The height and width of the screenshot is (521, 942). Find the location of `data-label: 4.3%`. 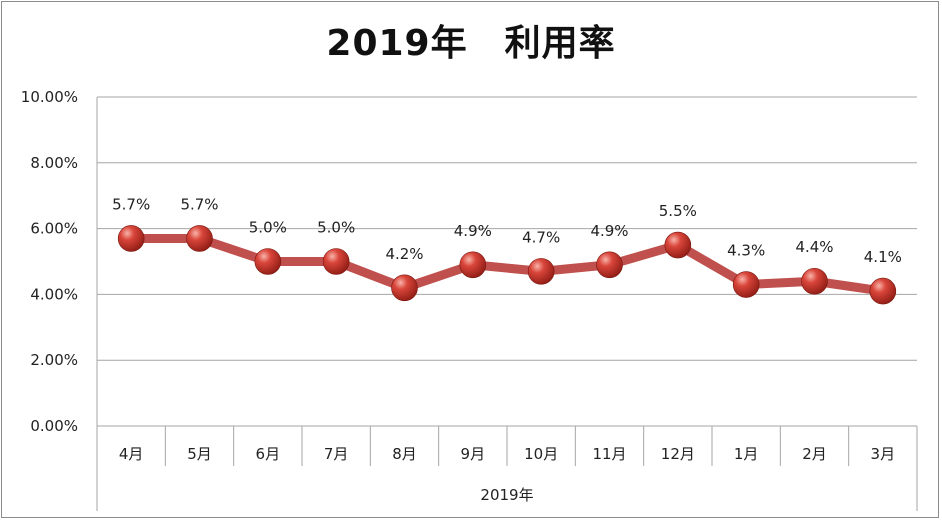

data-label: 4.3% is located at coordinates (746, 251).